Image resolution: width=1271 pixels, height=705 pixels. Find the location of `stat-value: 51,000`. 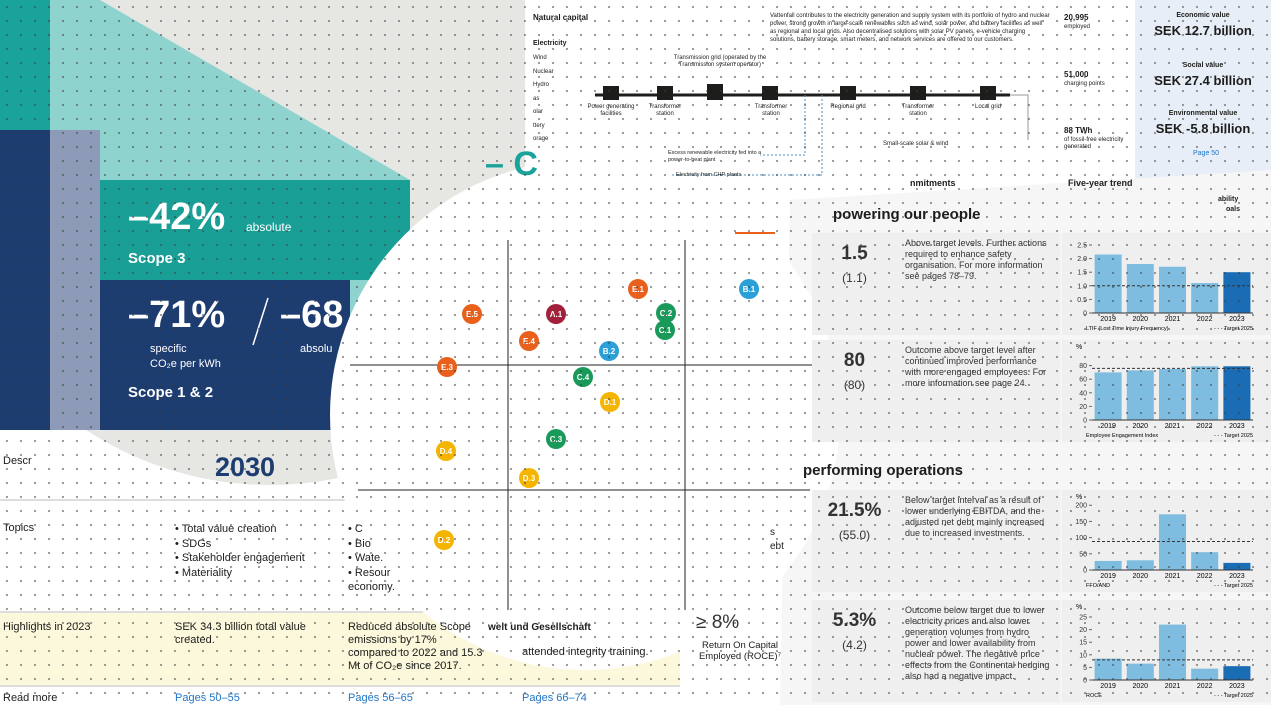

stat-value: 51,000 is located at coordinates (1076, 74).